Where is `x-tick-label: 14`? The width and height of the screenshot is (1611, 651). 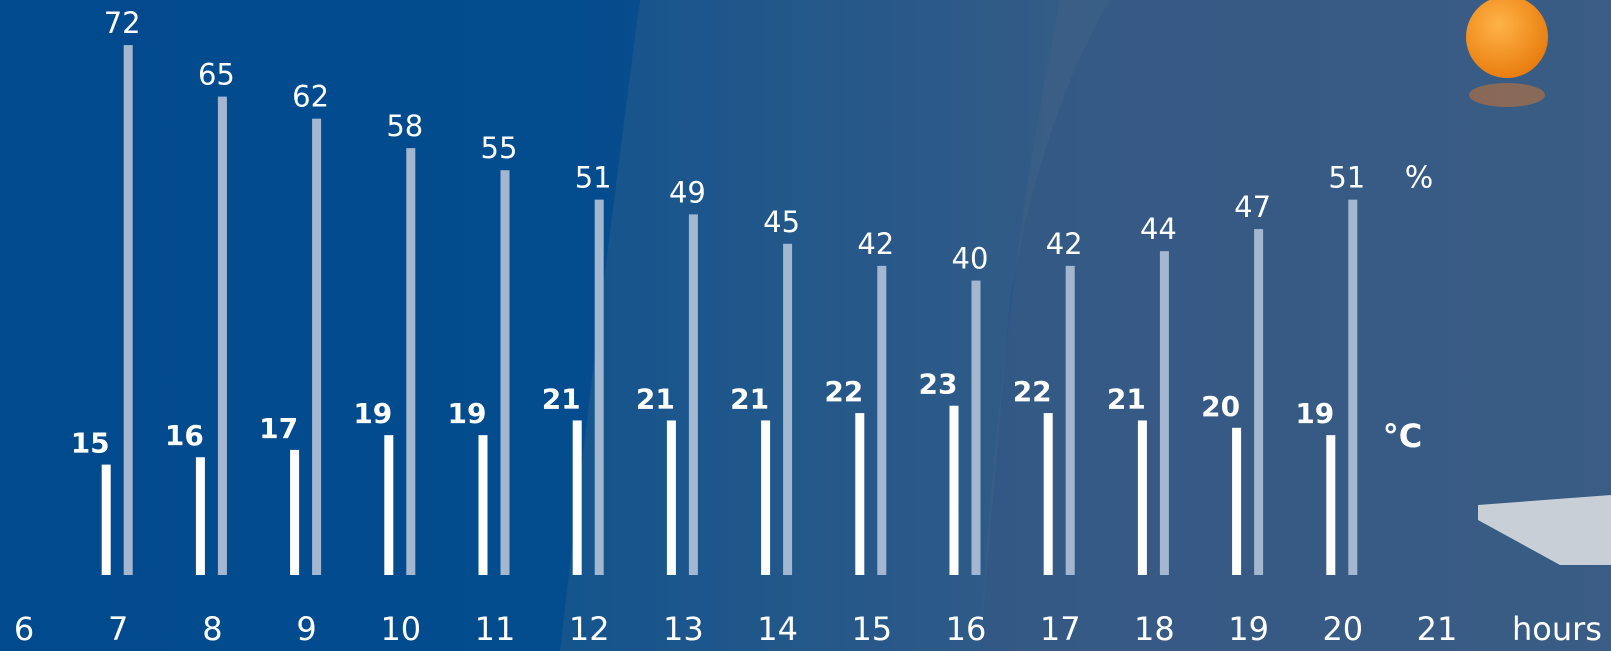
x-tick-label: 14 is located at coordinates (777, 629).